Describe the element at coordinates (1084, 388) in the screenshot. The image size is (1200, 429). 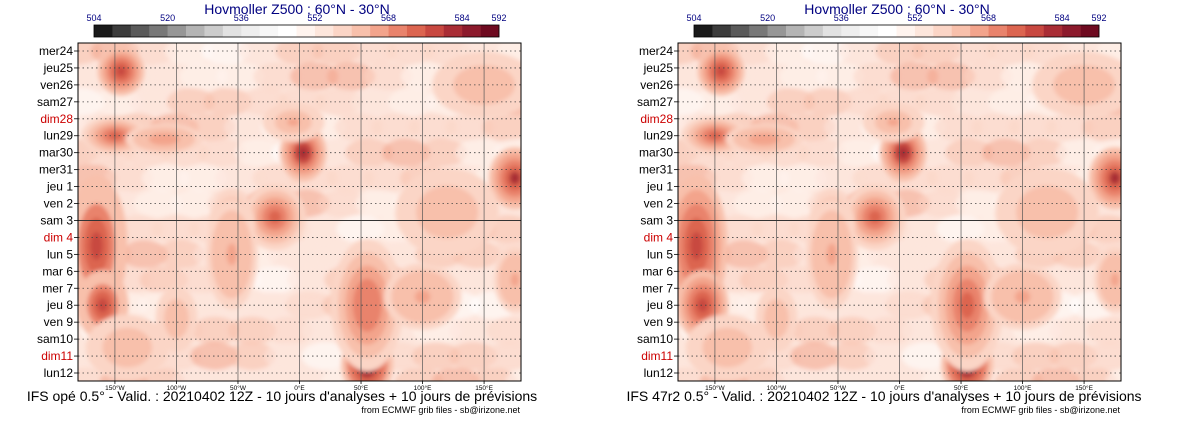
I see `x-tick-label: 150°E` at that location.